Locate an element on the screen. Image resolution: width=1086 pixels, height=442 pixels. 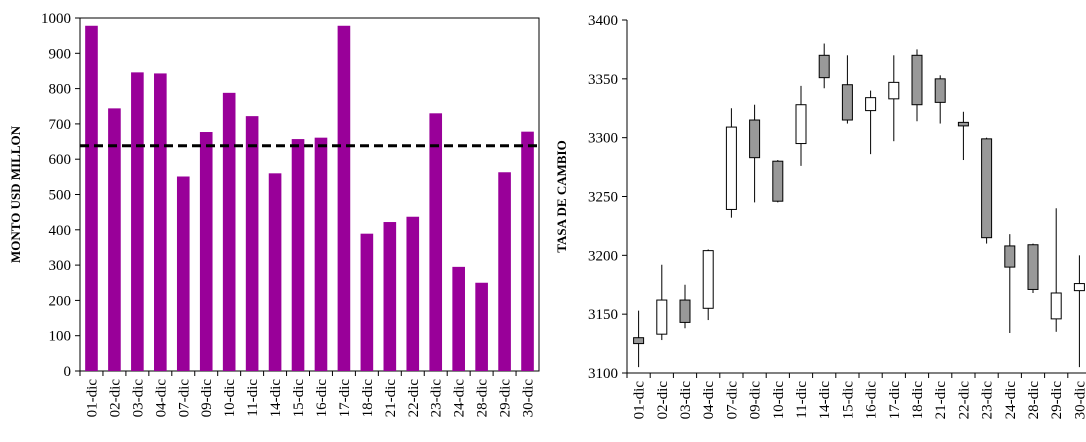
y-tick-label: 3350 is located at coordinates (603, 80).